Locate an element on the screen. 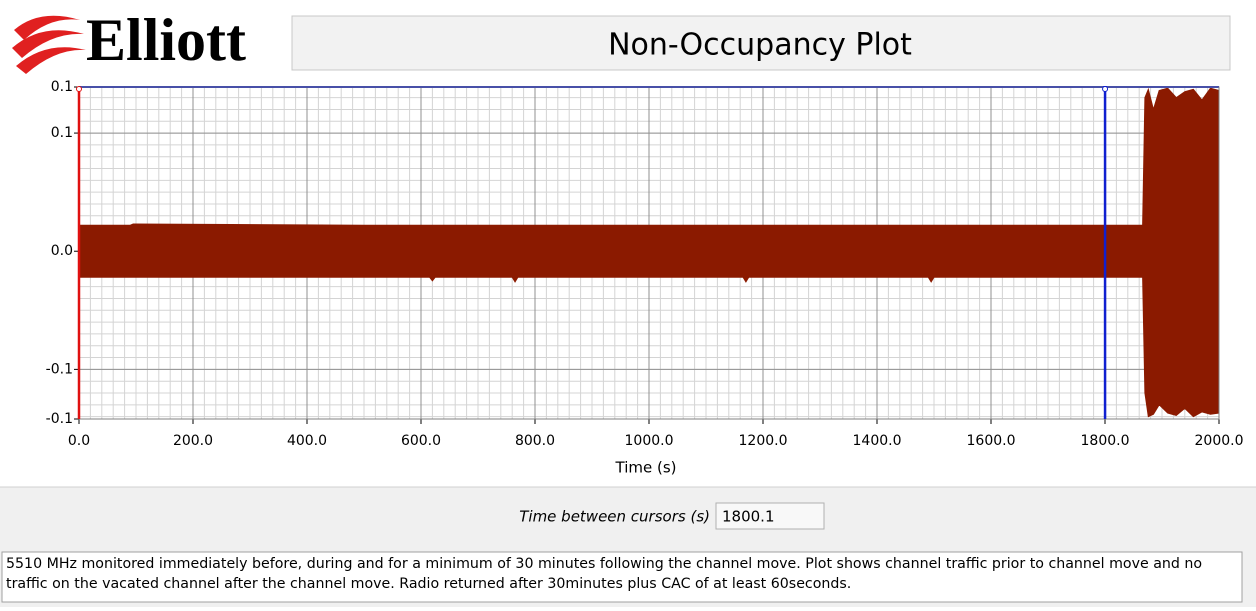 The image size is (1256, 611). x-tick-label: 1600.0 is located at coordinates (991, 441).